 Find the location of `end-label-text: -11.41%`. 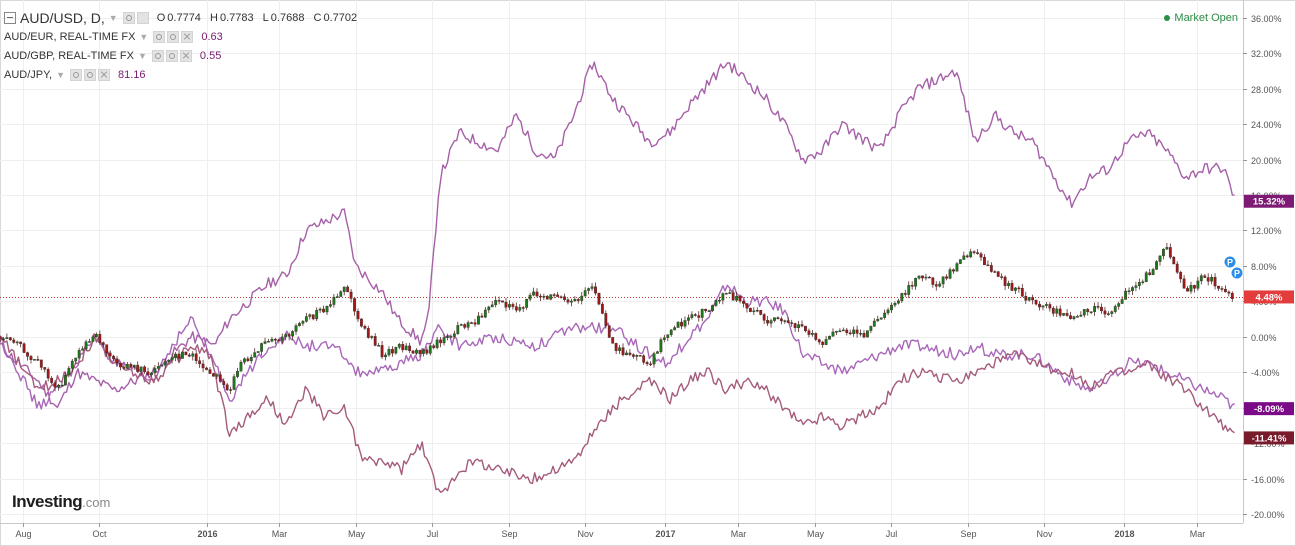

end-label-text: -11.41% is located at coordinates (1269, 438).